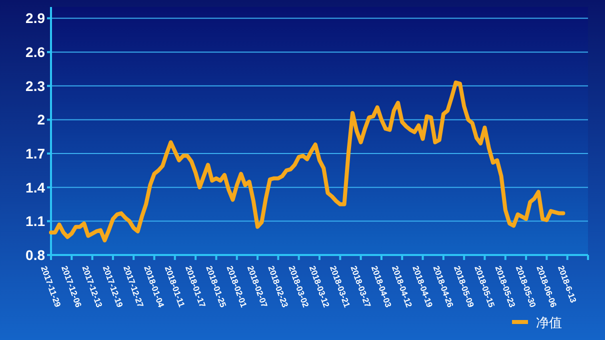 The width and height of the screenshot is (605, 340). Describe the element at coordinates (36, 153) in the screenshot. I see `y-tick-label: 1.7` at that location.